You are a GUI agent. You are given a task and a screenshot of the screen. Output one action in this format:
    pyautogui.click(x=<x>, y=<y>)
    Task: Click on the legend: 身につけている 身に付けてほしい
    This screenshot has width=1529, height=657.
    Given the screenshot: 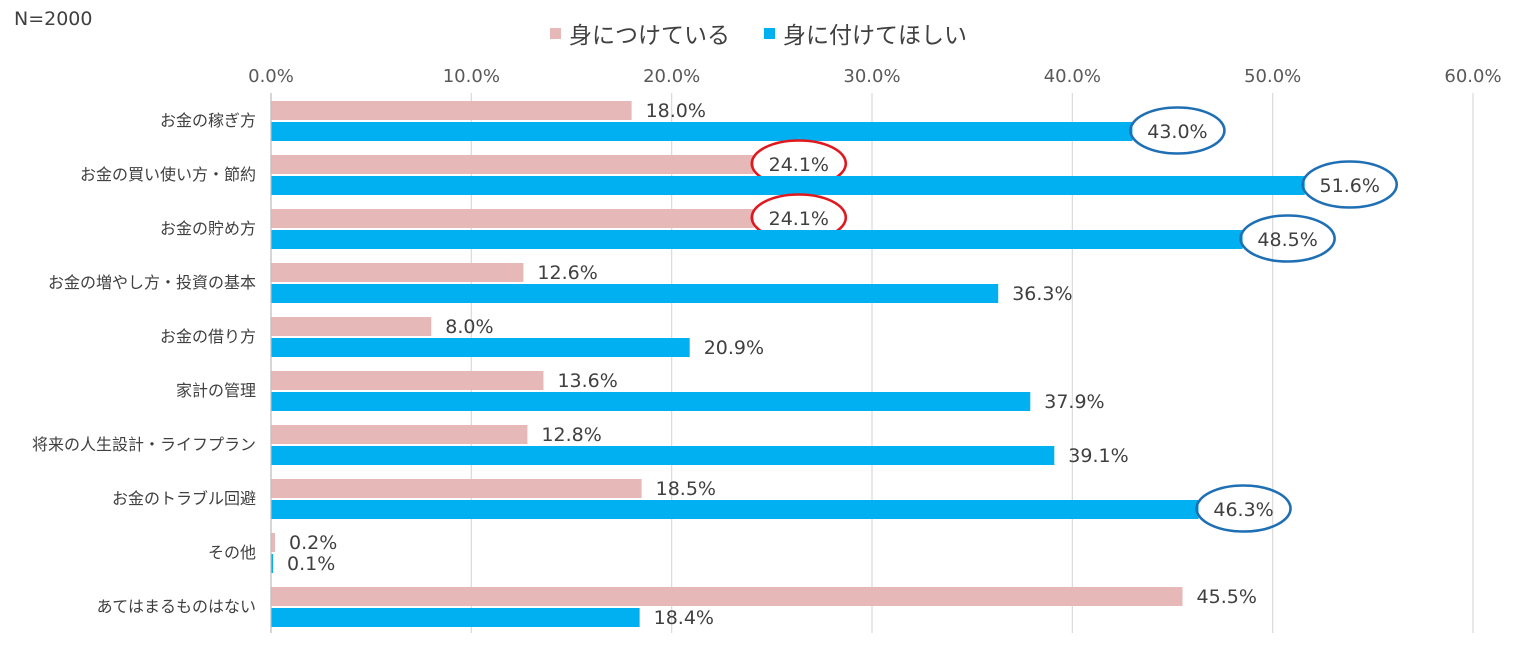 What is the action you would take?
    pyautogui.click(x=758, y=33)
    